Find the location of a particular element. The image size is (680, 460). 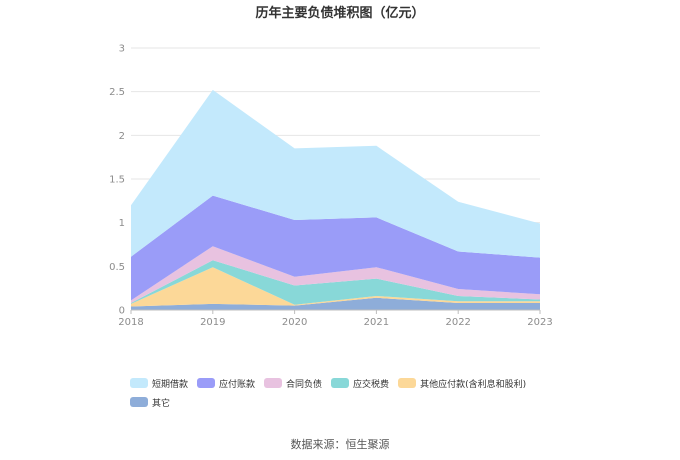

legend-item: 应付账款 is located at coordinates (226, 383).